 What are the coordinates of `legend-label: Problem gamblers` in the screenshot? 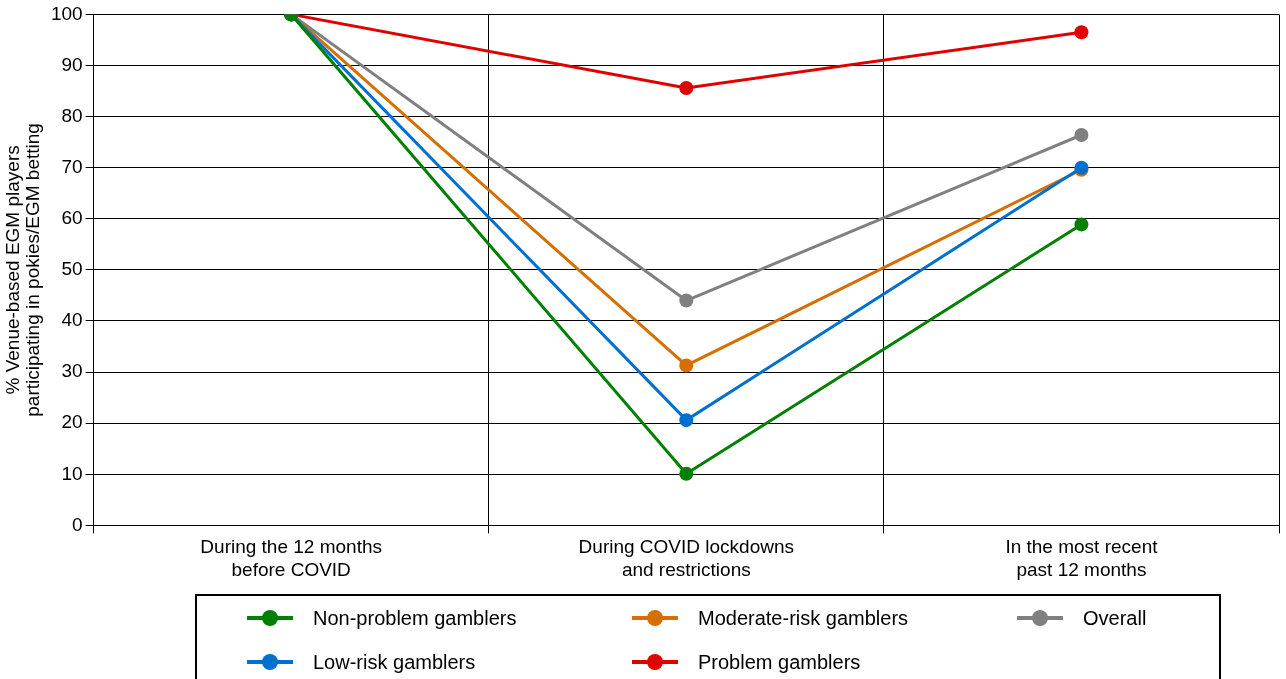 It's located at (779, 662).